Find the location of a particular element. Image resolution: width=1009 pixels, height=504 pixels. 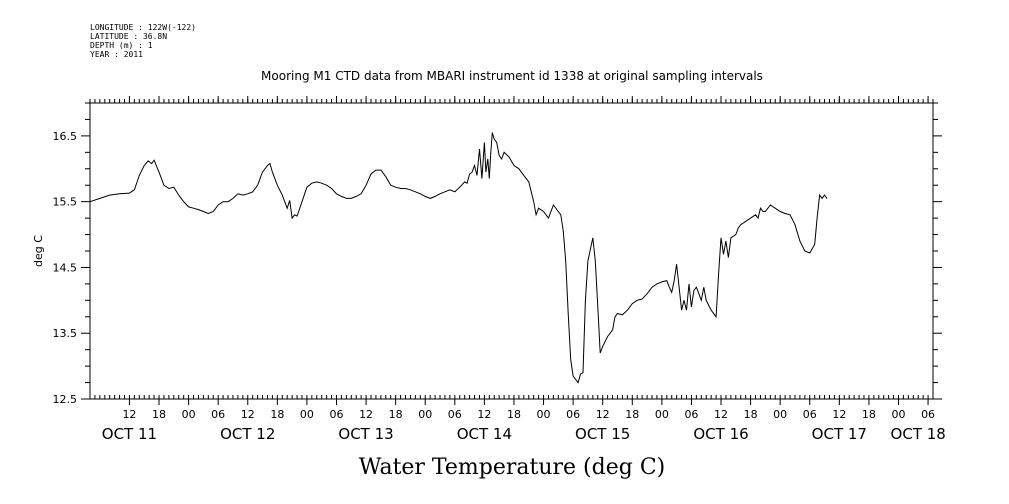

header-latitude: LATITUDE : 36.8N is located at coordinates (128, 36).